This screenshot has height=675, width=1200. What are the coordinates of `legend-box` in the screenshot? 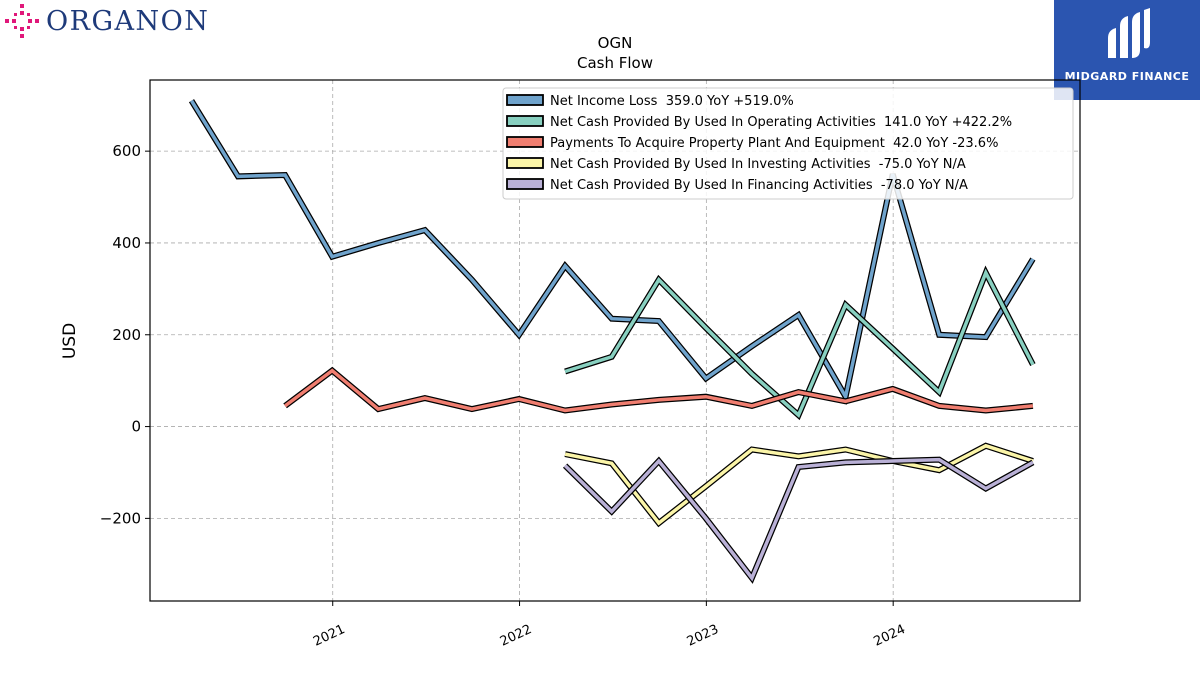 It's located at (788, 143).